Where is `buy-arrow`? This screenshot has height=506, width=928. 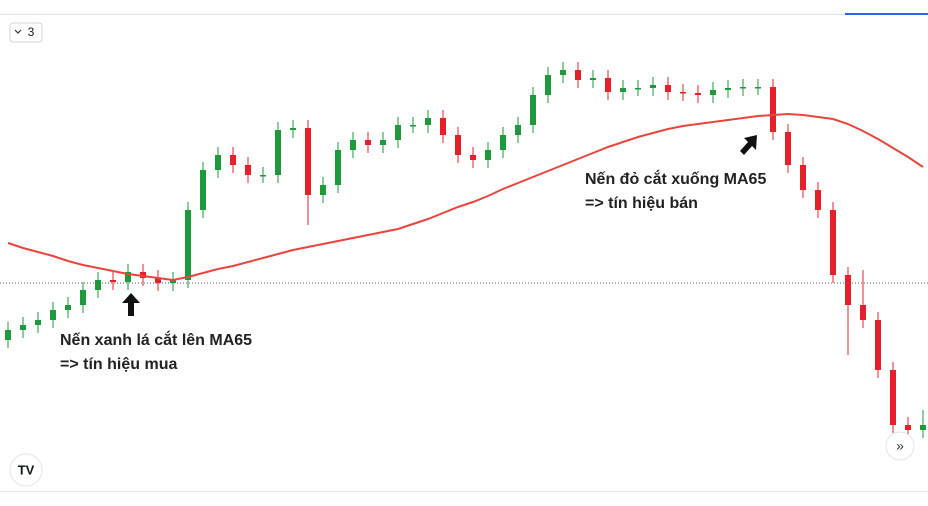 buy-arrow is located at coordinates (131, 304).